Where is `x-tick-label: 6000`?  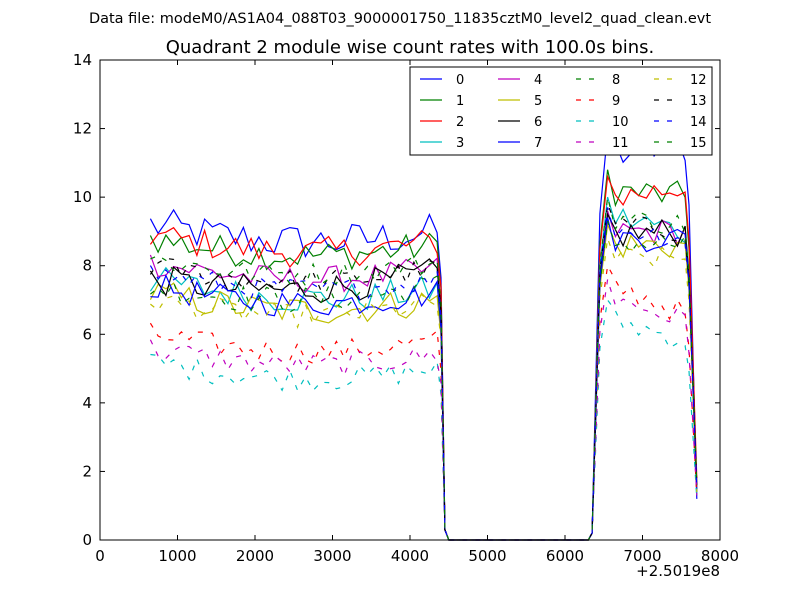 x-tick-label: 6000 is located at coordinates (565, 556).